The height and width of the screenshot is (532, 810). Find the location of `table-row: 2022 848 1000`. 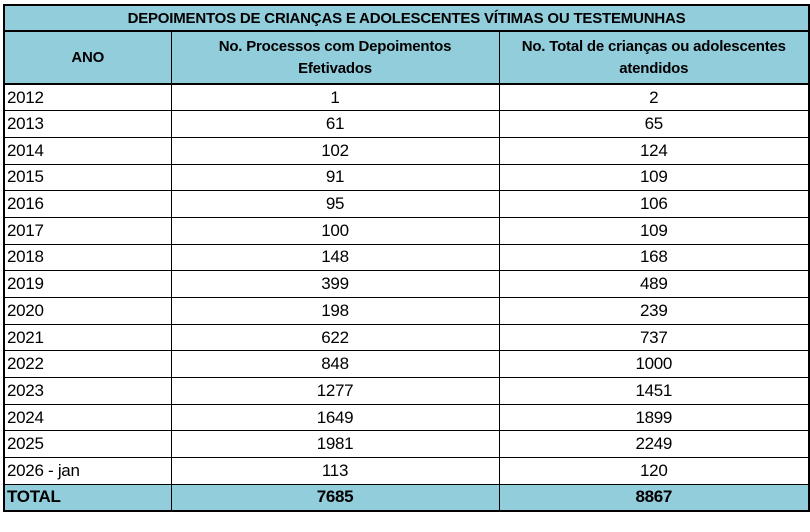

table-row: 2022 848 1000 is located at coordinates (406, 364).